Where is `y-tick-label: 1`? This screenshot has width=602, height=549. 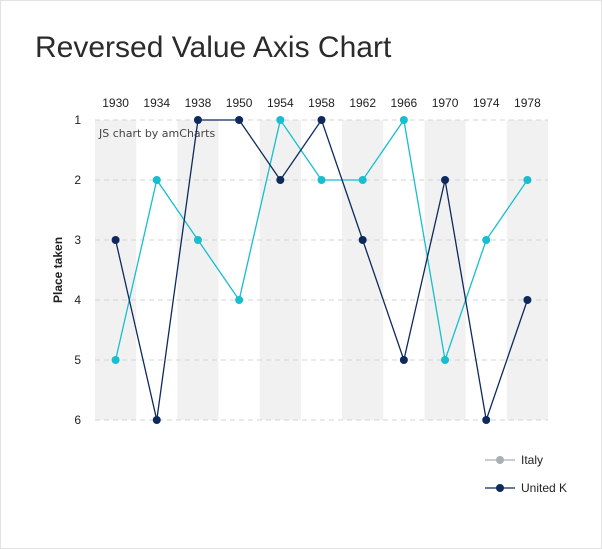
y-tick-label: 1 is located at coordinates (77, 120).